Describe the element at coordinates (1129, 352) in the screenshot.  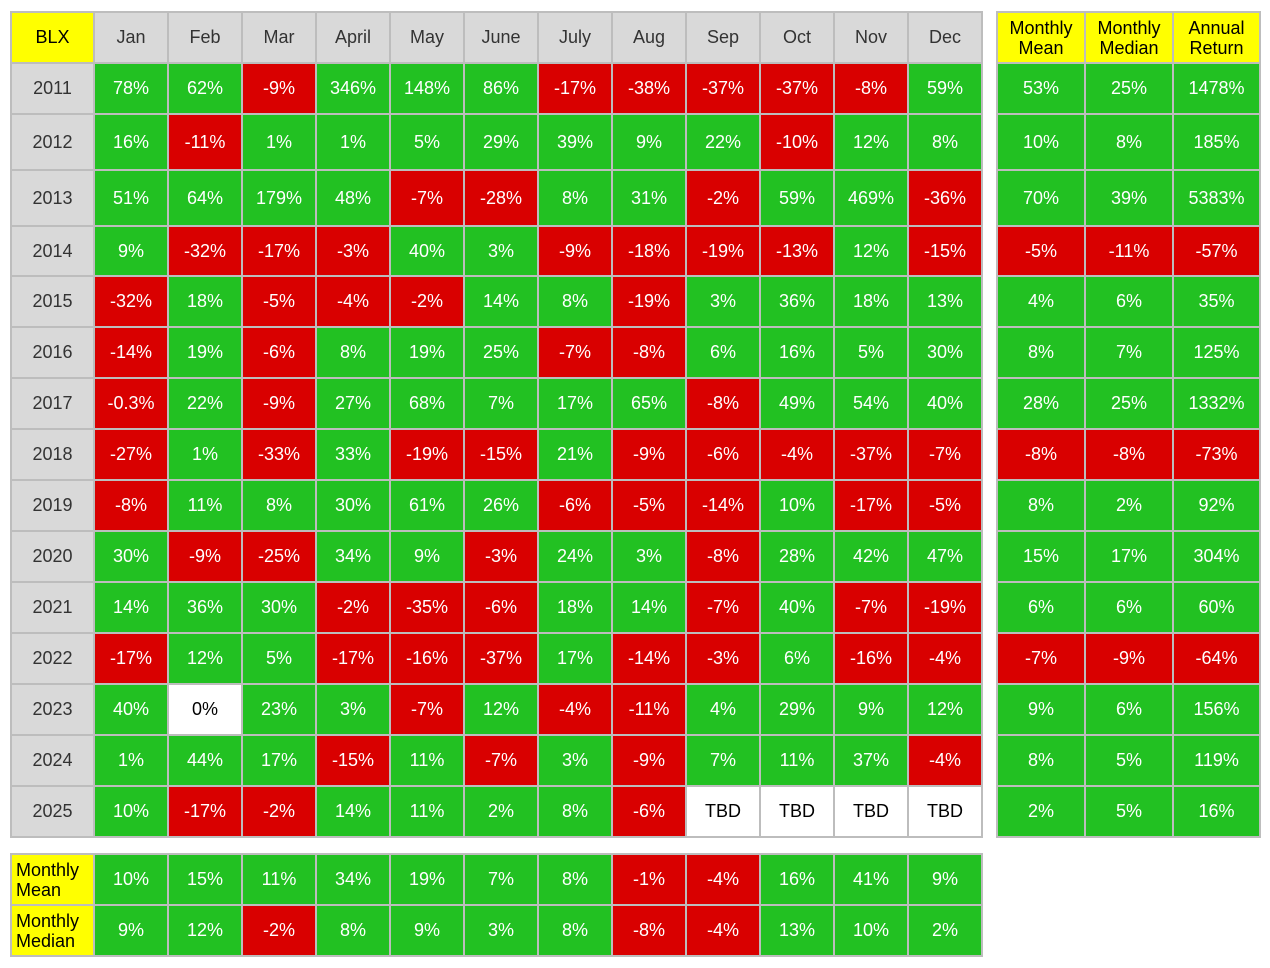
I see `summary-cell: 7%` at that location.